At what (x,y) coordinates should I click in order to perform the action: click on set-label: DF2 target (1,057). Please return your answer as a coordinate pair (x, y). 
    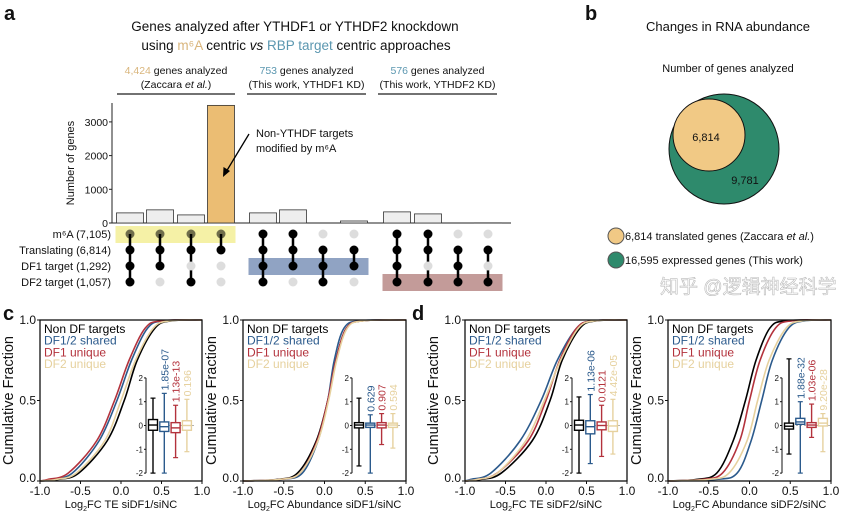
    Looking at the image, I should click on (66, 283).